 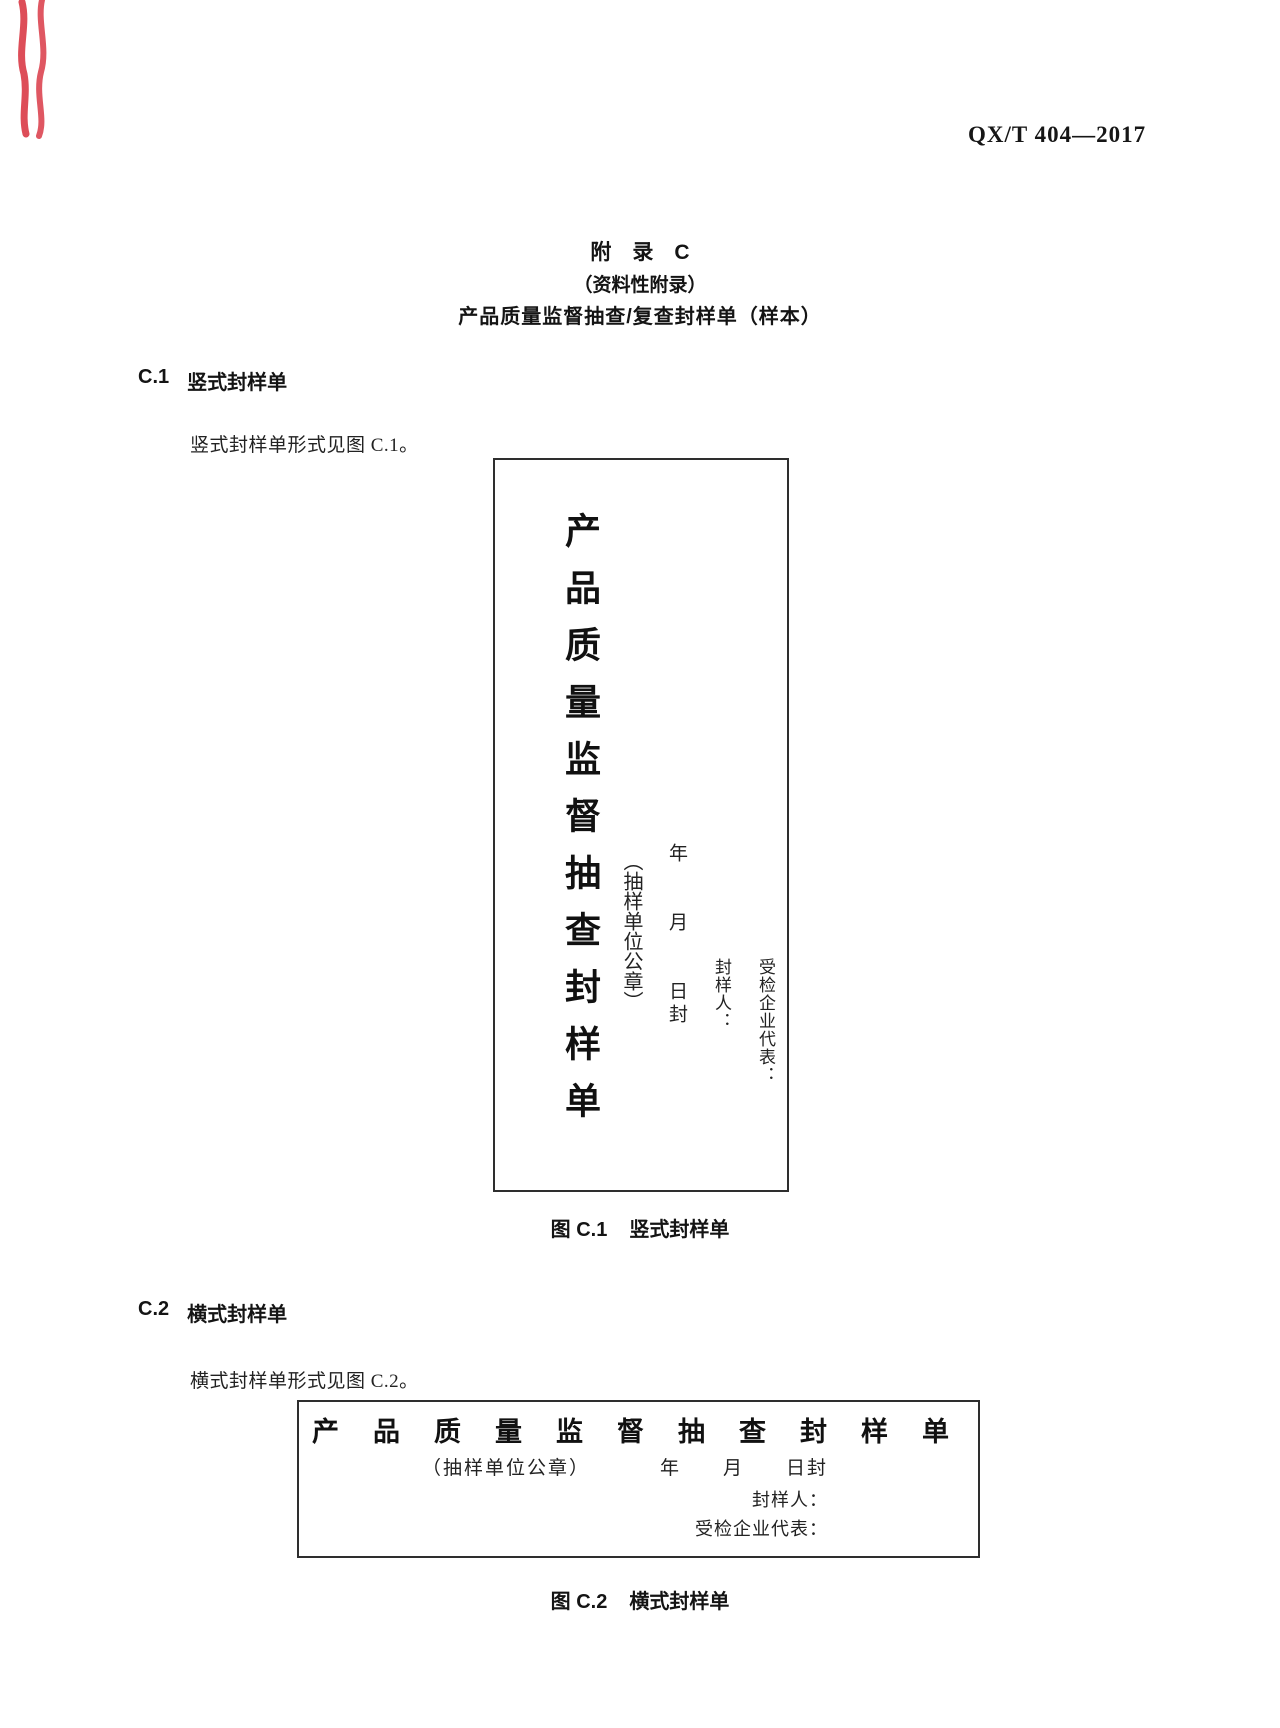 What do you see at coordinates (631, 931) in the screenshot?
I see `vertical-form-seal-note: （抽样单位公章）` at bounding box center [631, 931].